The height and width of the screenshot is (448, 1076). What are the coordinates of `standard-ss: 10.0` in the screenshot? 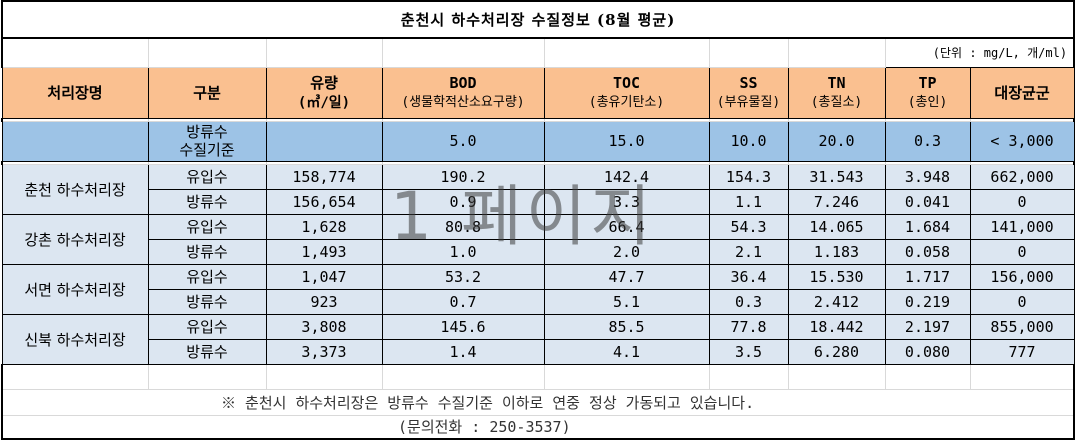 It's located at (748, 141).